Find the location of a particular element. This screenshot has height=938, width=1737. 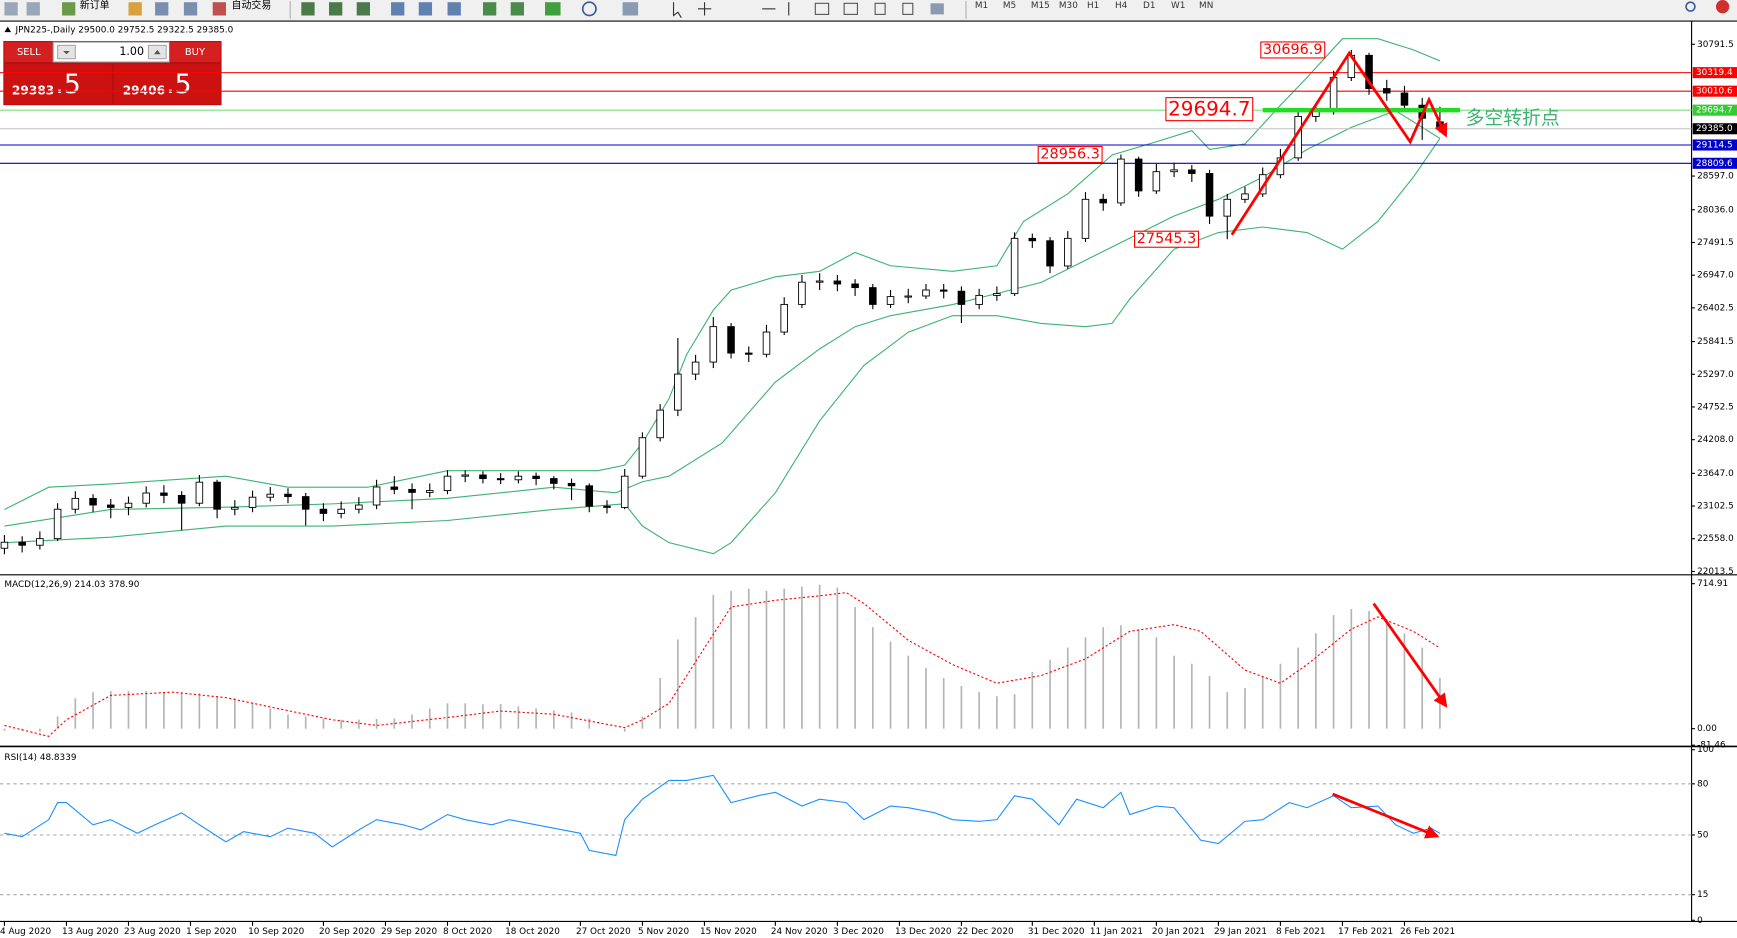

crosshair-tool is located at coordinates (704, 9).